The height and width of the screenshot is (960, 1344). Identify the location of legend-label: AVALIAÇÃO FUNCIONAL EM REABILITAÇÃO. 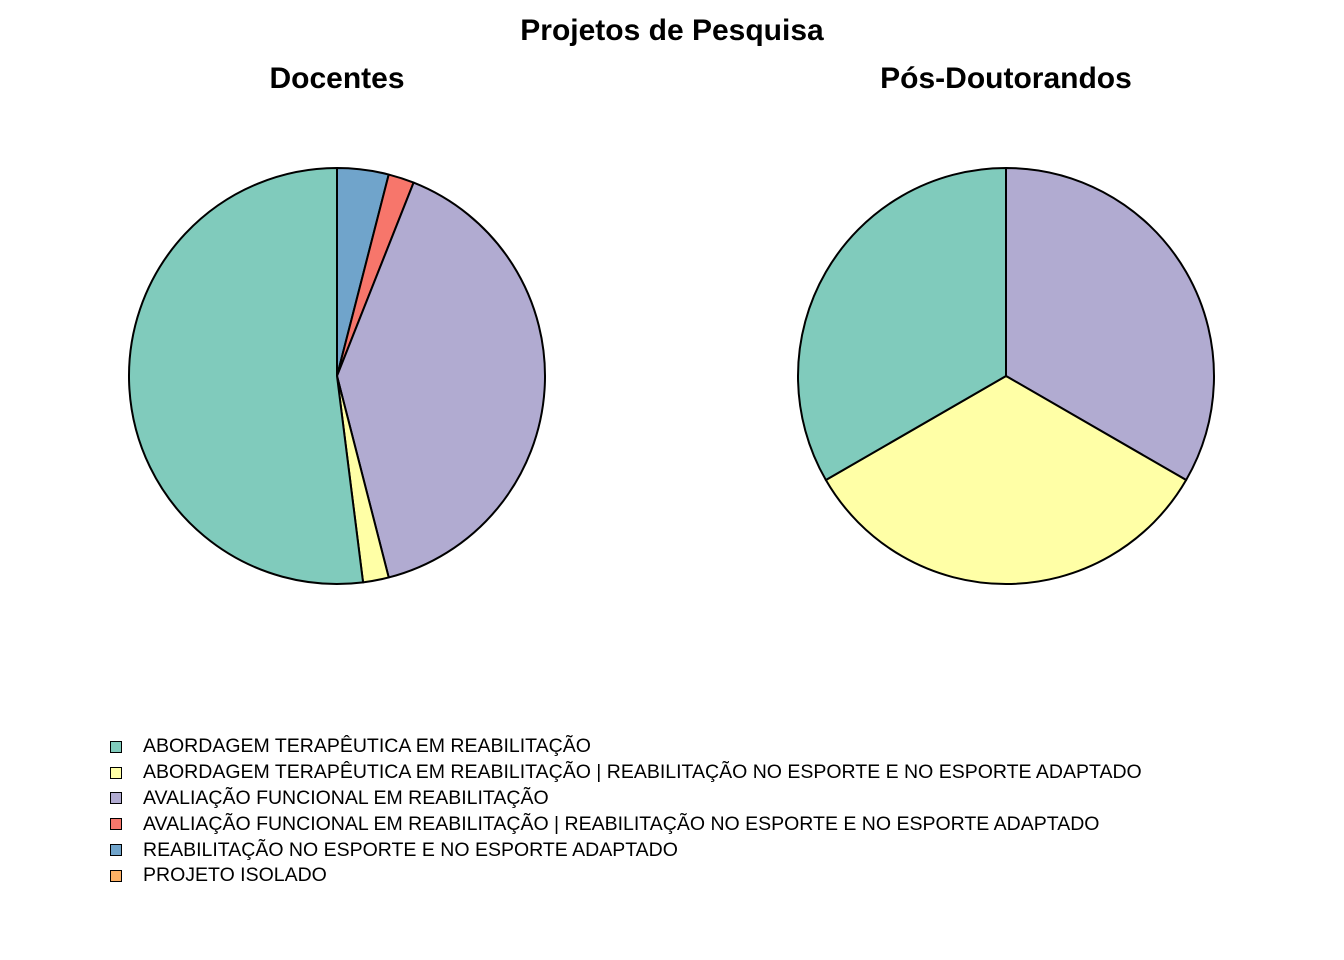
(346, 797).